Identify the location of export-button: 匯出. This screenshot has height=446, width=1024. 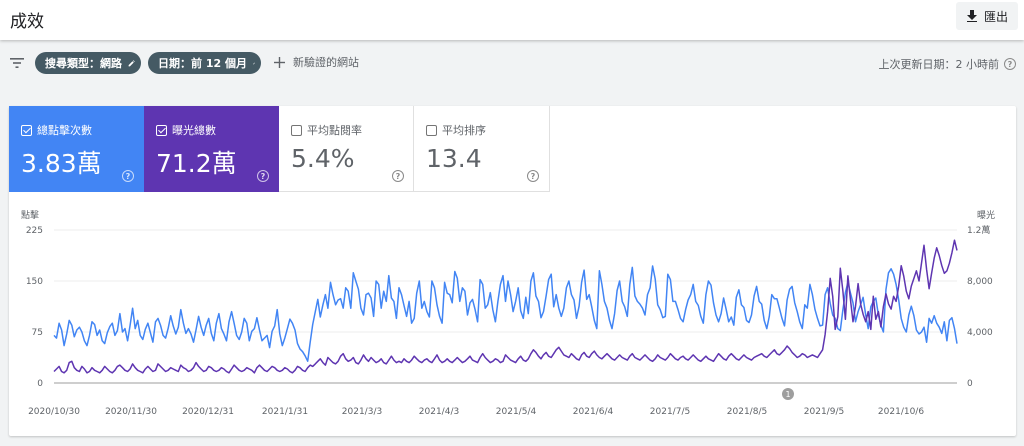
(987, 16).